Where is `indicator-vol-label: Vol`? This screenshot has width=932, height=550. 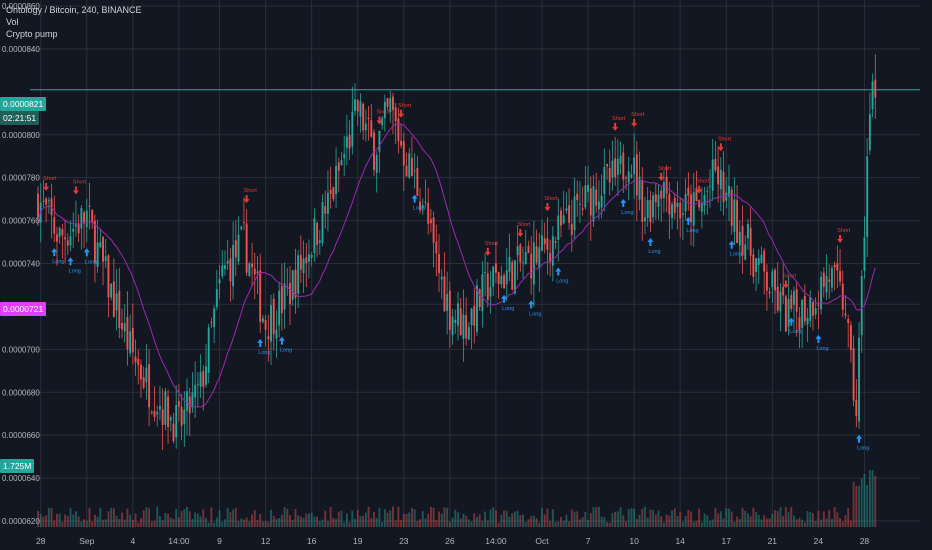
indicator-vol-label: Vol is located at coordinates (12, 22).